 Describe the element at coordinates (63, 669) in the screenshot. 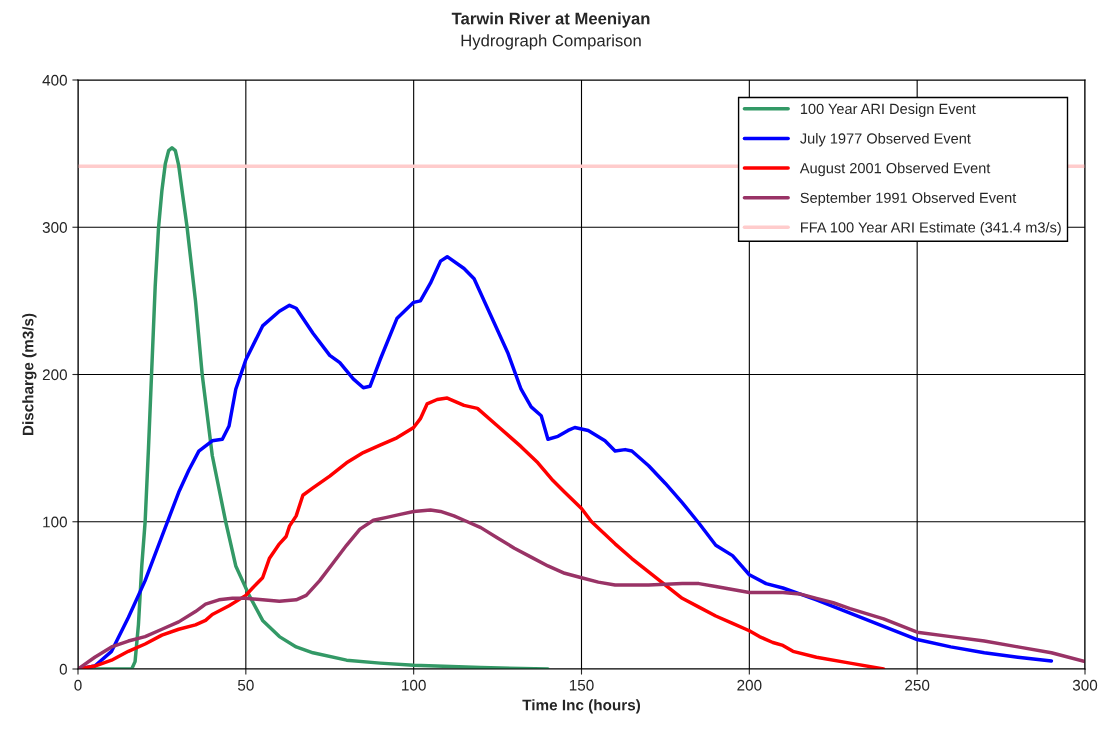

I see `y-tick-label: 0` at that location.